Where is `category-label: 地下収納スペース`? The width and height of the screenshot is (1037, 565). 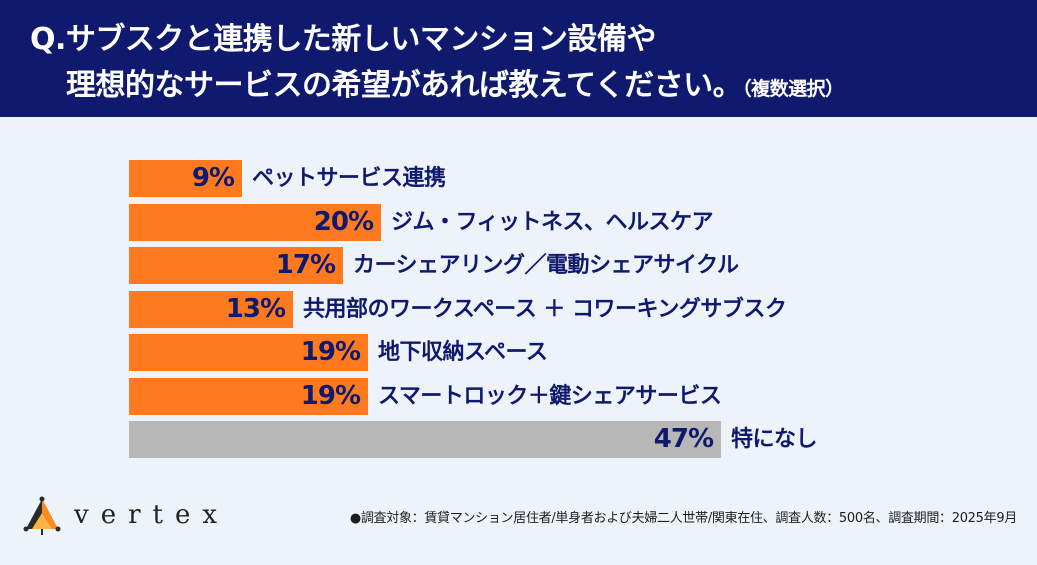
category-label: 地下収納スペース is located at coordinates (463, 352).